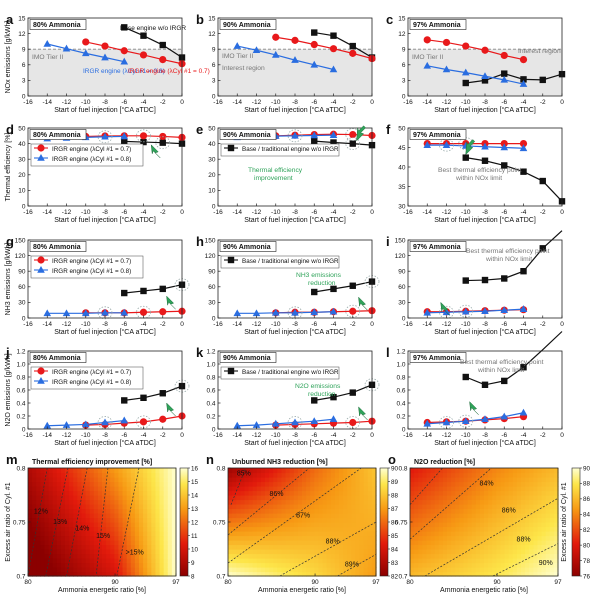 Image resolution: width=597 pixels, height=600 pixels. Describe the element at coordinates (543, 102) in the screenshot. I see `x-tick-label: -2` at that location.